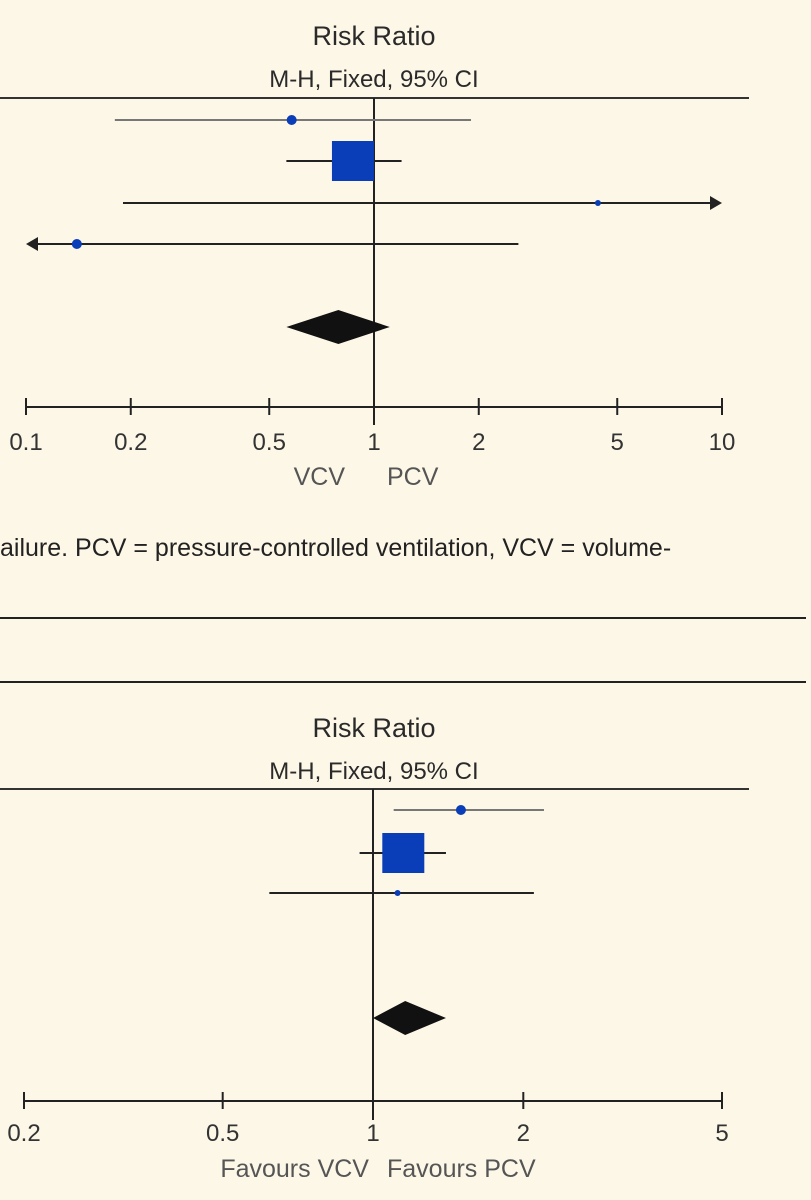  Describe the element at coordinates (25, 442) in the screenshot. I see `x-tick-label: 0.1` at that location.